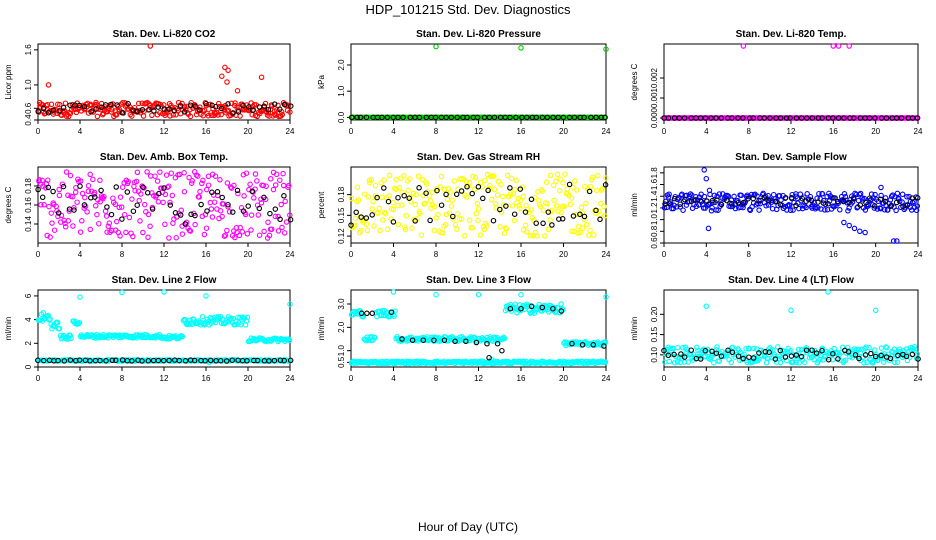  Describe the element at coordinates (654, 334) in the screenshot. I see `y-tick-label: 0.15` at that location.